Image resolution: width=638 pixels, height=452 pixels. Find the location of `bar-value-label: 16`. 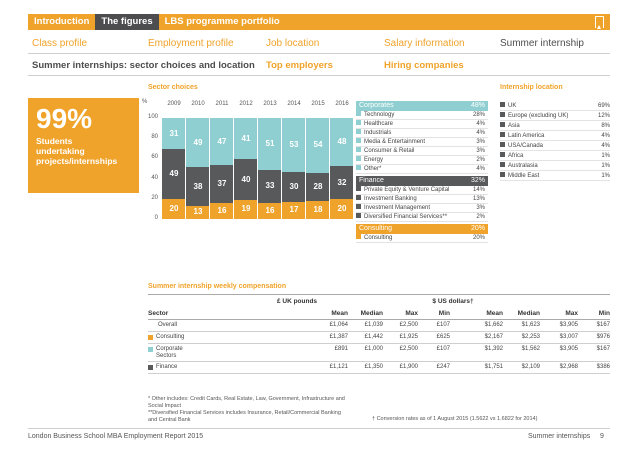

bar-value-label: 16 is located at coordinates (270, 210).